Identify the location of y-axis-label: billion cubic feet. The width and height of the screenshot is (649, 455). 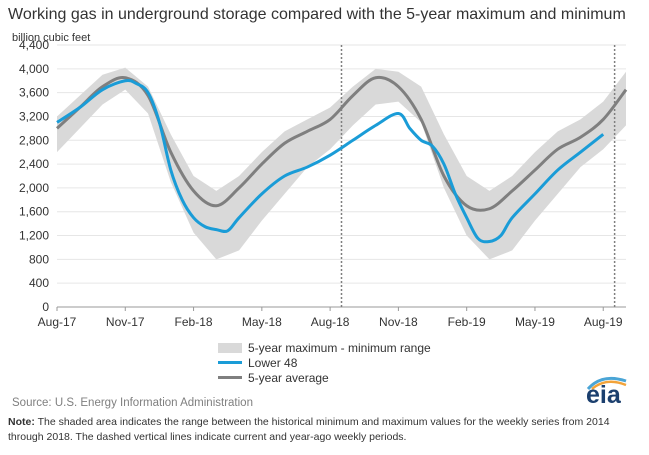
(51, 38).